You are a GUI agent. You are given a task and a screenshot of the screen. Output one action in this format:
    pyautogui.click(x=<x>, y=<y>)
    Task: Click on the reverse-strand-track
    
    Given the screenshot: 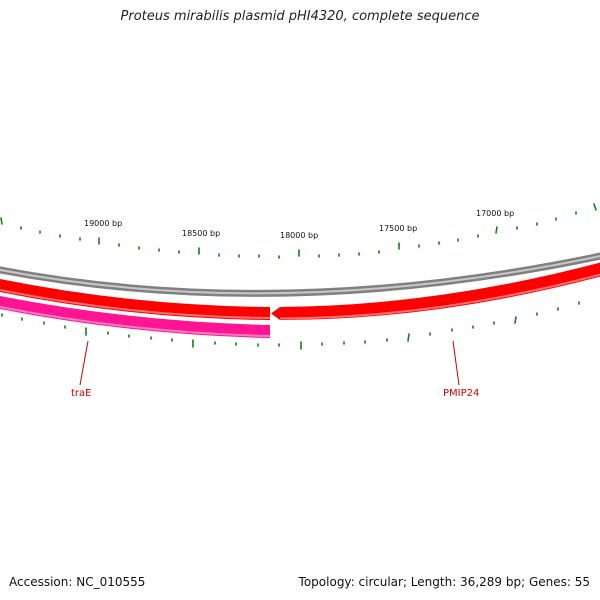 What is the action you would take?
    pyautogui.click(x=135, y=316)
    